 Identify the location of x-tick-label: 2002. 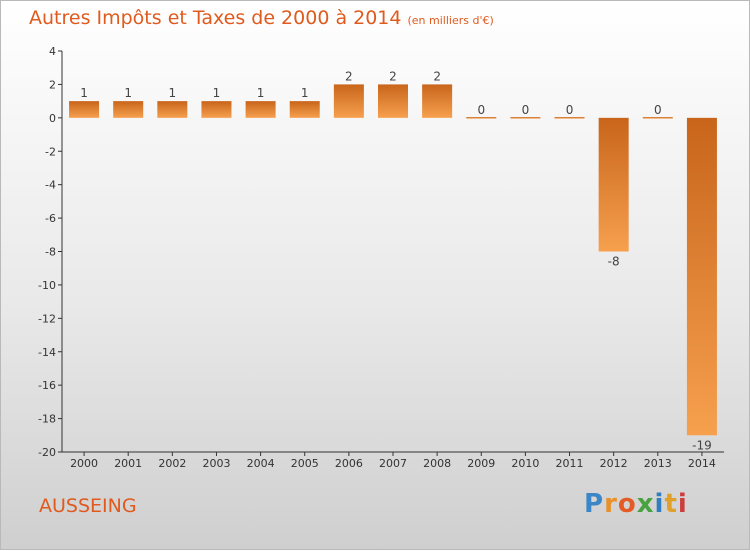
(172, 463).